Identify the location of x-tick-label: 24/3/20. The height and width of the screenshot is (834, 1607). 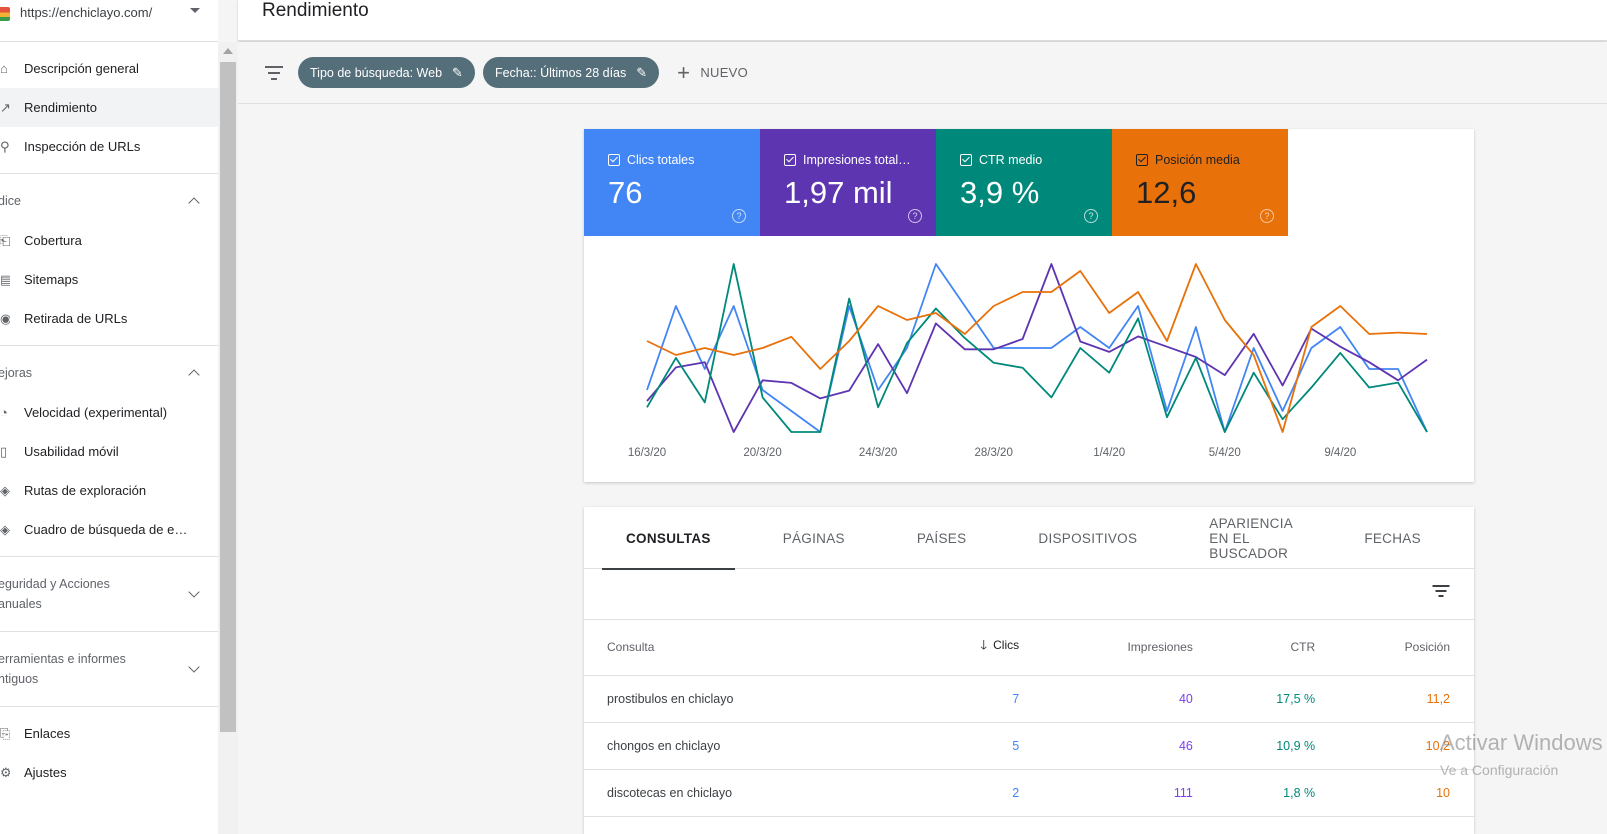
(878, 453).